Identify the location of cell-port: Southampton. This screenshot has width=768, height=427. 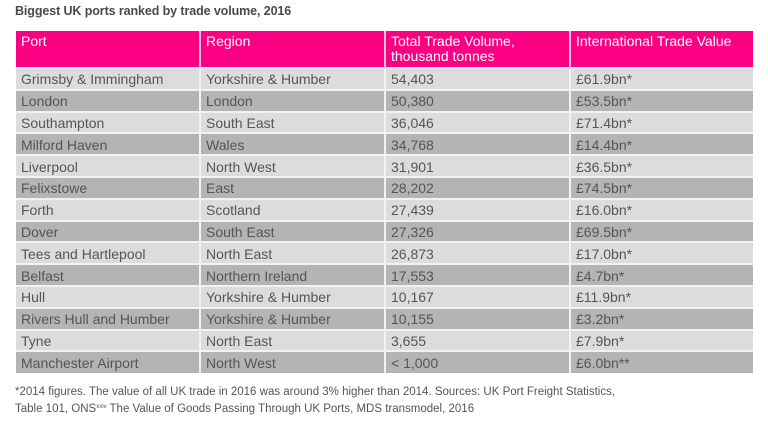
(108, 122).